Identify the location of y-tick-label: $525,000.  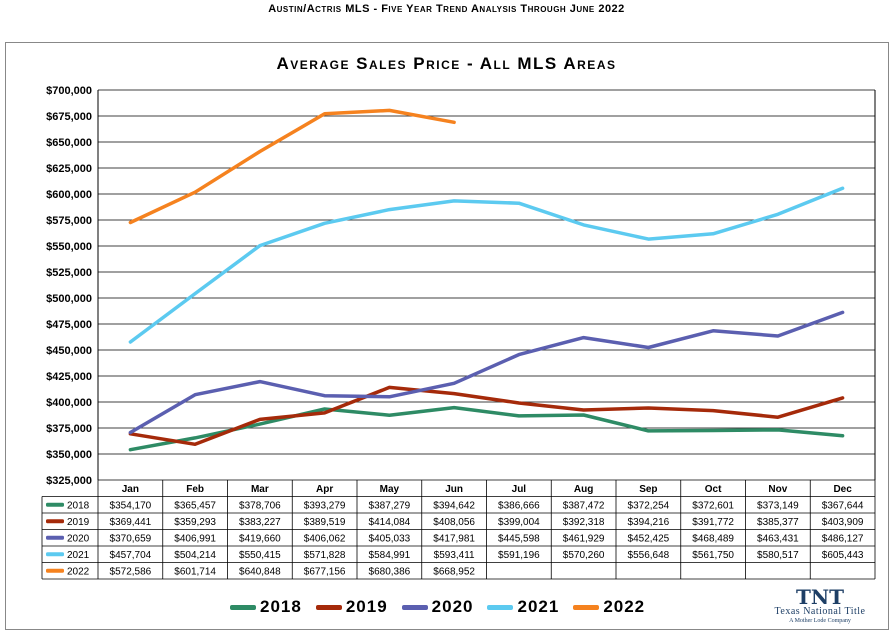
(69, 273).